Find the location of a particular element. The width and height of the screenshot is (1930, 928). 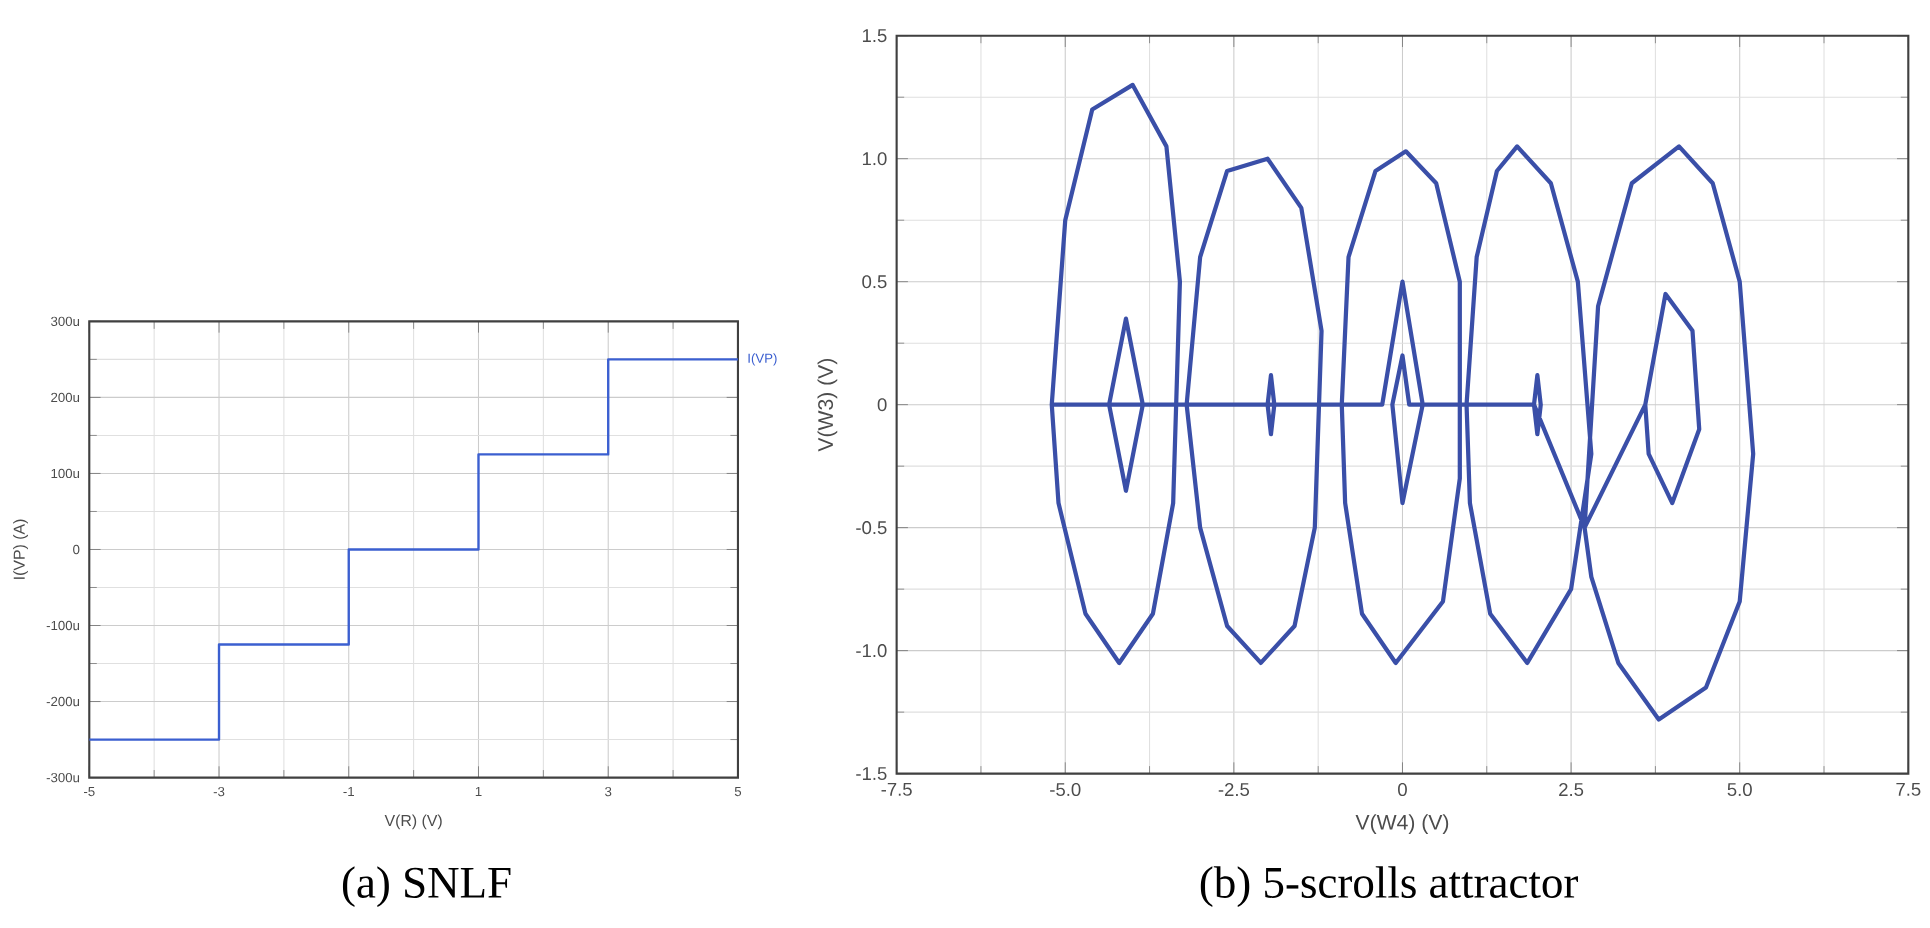

x-tick-label: -5.0 is located at coordinates (1065, 789).